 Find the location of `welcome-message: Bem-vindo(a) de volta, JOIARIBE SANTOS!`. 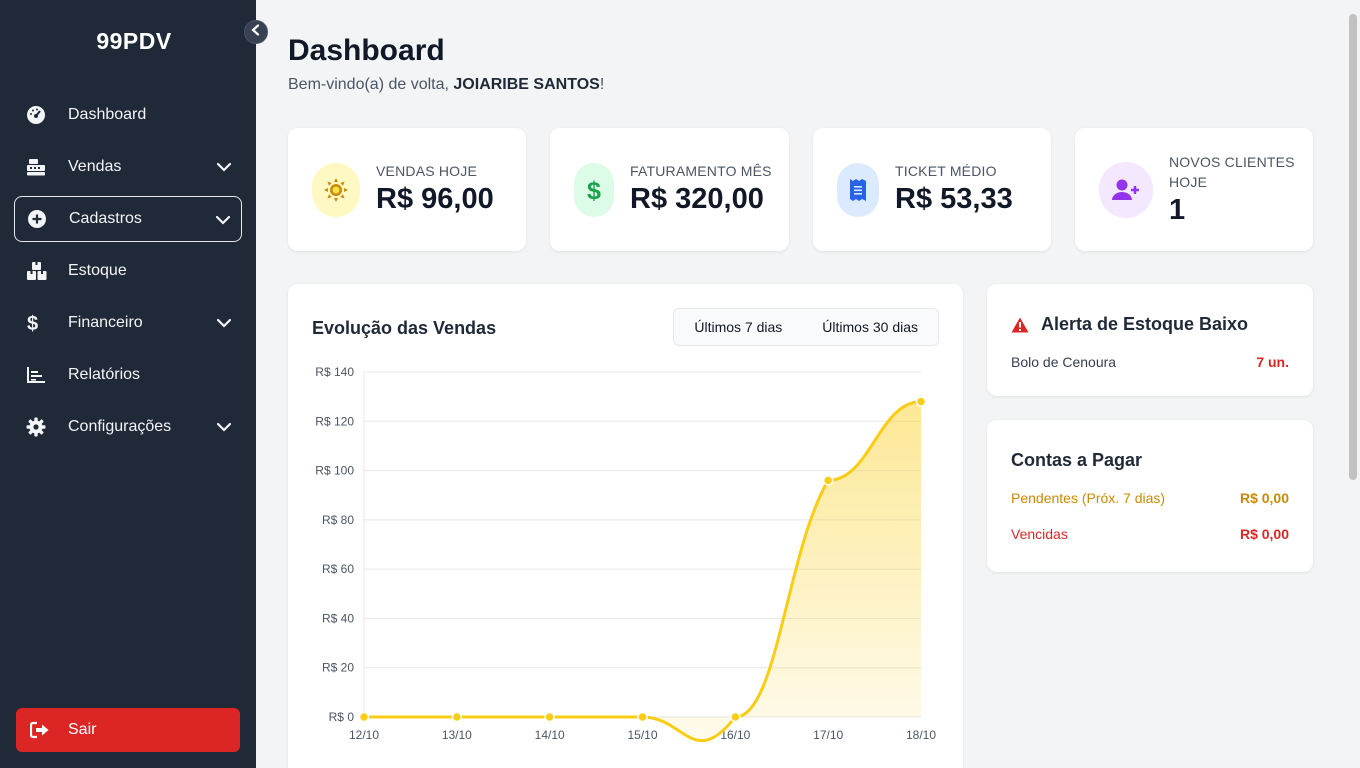

welcome-message: Bem-vindo(a) de volta, JOIARIBE SANTOS! is located at coordinates (446, 85).